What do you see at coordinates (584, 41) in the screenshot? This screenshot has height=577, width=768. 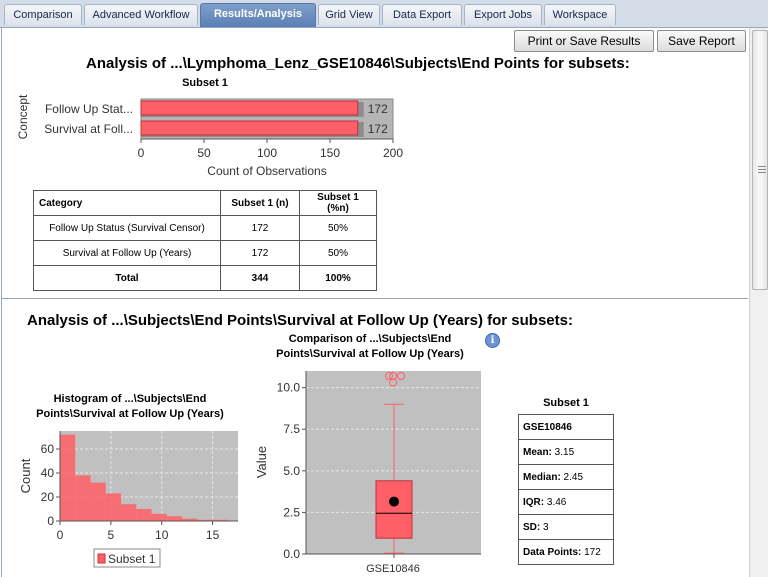 I see `print-or-save-button: Print or Save Results` at bounding box center [584, 41].